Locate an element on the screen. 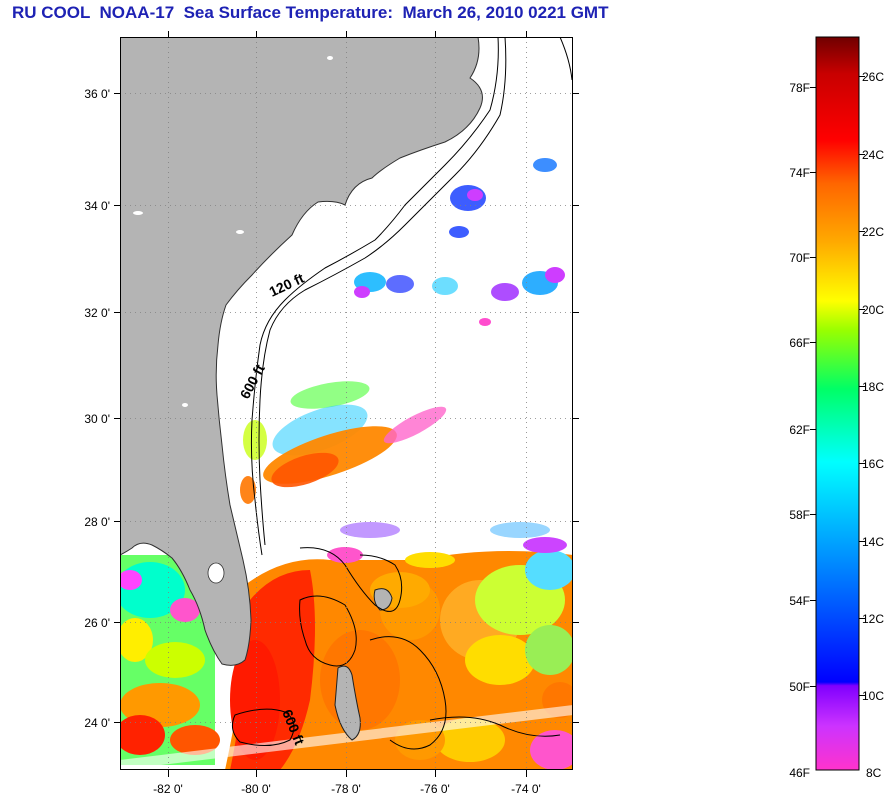 The height and width of the screenshot is (801, 889). celsius-label: 14C is located at coordinates (873, 542).